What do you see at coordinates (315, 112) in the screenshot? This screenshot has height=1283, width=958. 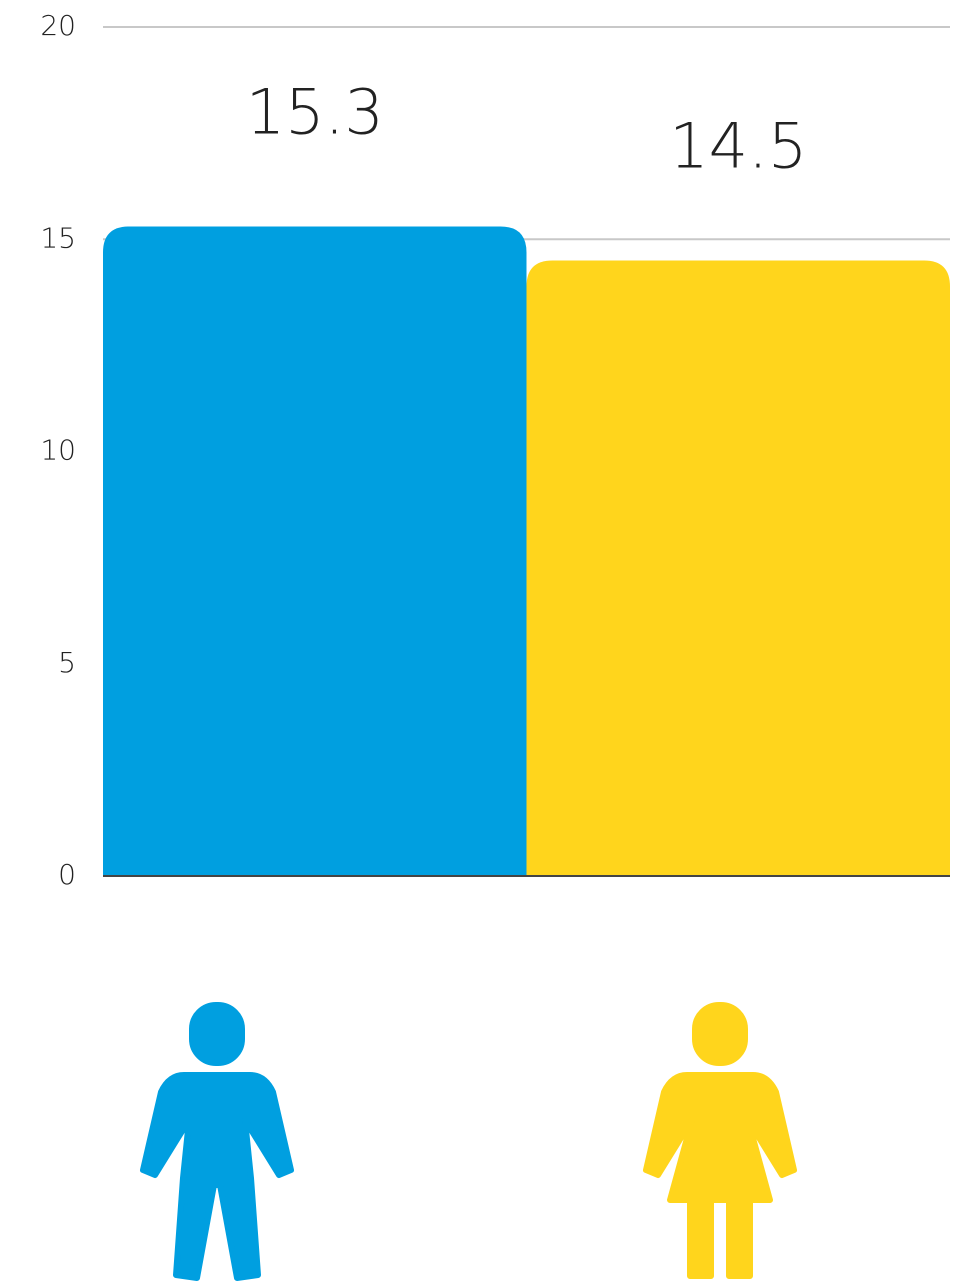 I see `data-label: 15.3` at bounding box center [315, 112].